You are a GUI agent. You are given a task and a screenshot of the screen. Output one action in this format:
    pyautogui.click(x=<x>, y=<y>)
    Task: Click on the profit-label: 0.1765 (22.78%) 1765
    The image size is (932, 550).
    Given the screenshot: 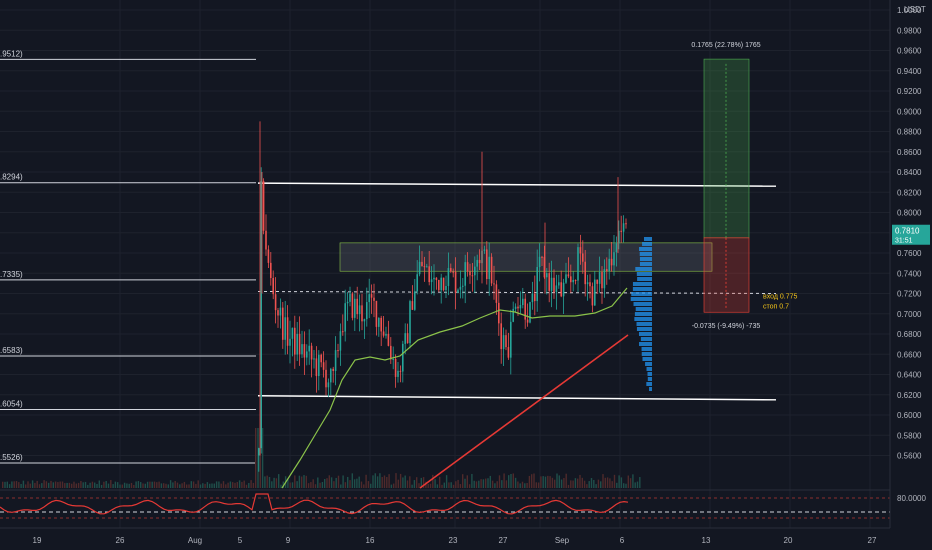 What is the action you would take?
    pyautogui.click(x=725, y=45)
    